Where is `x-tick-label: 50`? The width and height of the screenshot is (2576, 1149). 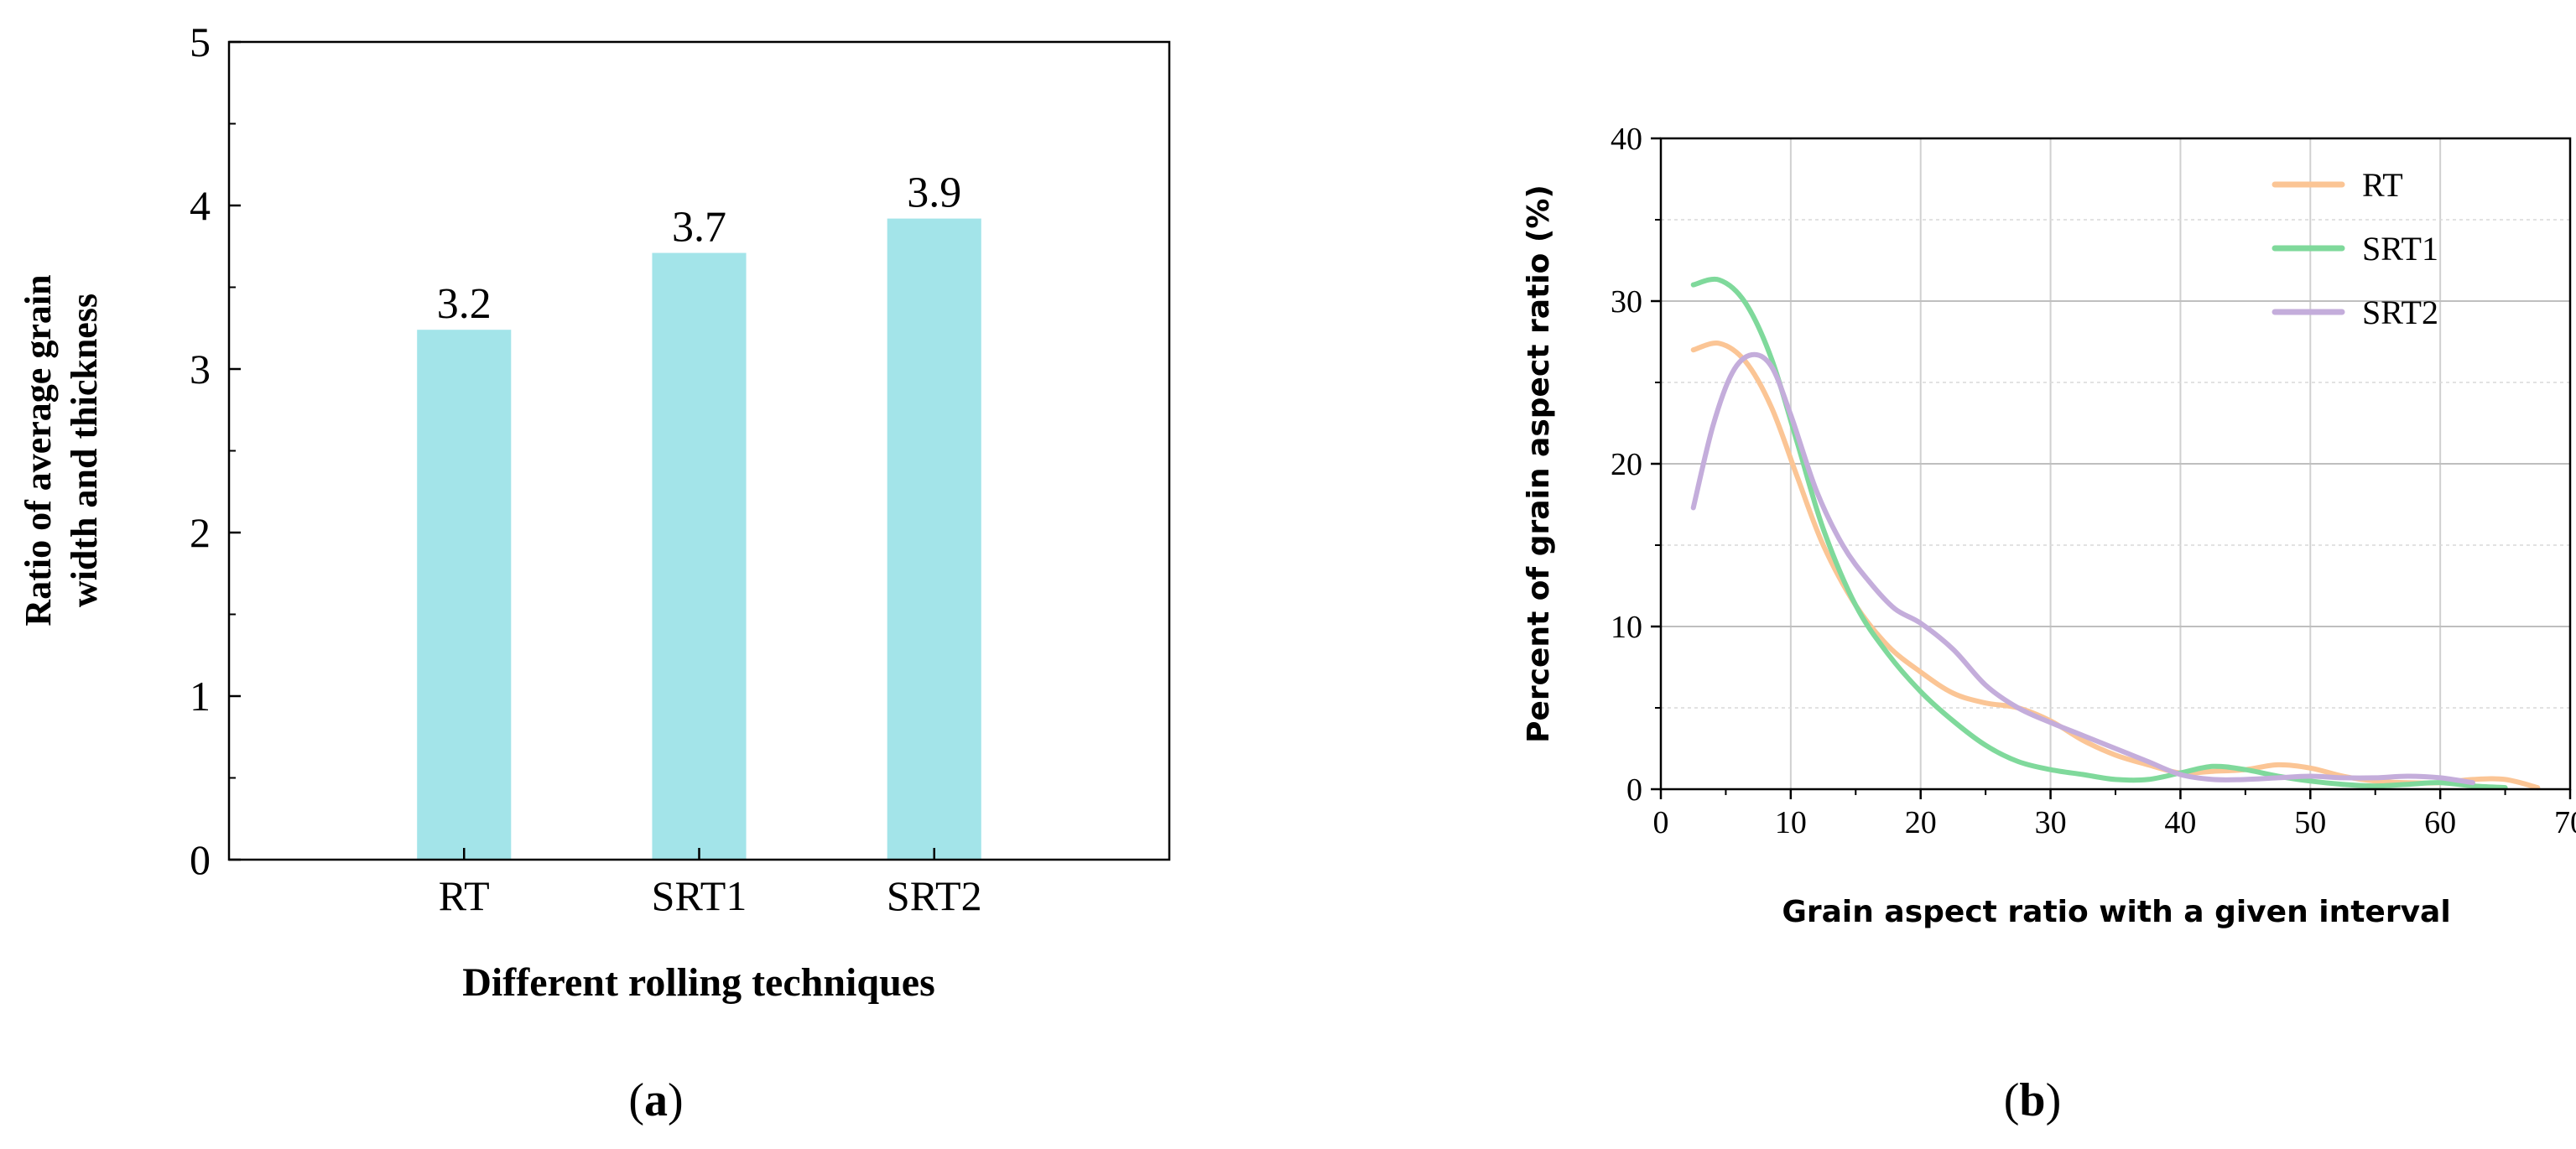 x-tick-label: 50 is located at coordinates (2310, 823).